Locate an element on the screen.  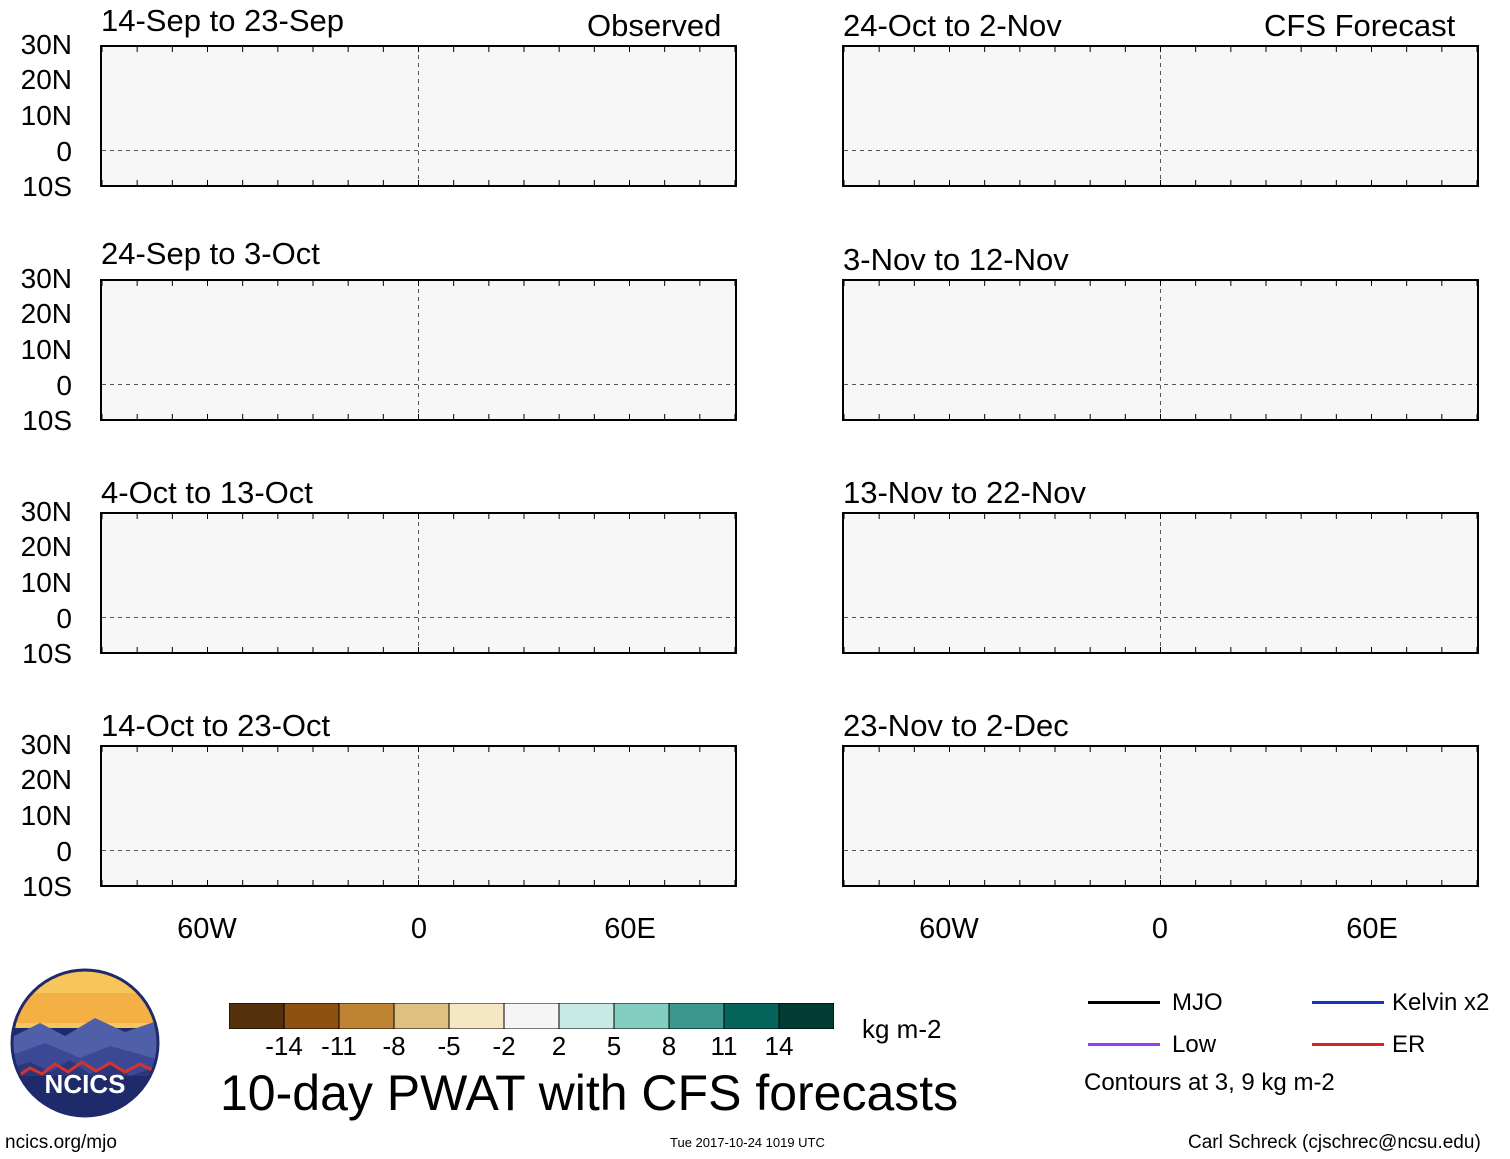
colorbar-tick-label: -14 is located at coordinates (284, 1046).